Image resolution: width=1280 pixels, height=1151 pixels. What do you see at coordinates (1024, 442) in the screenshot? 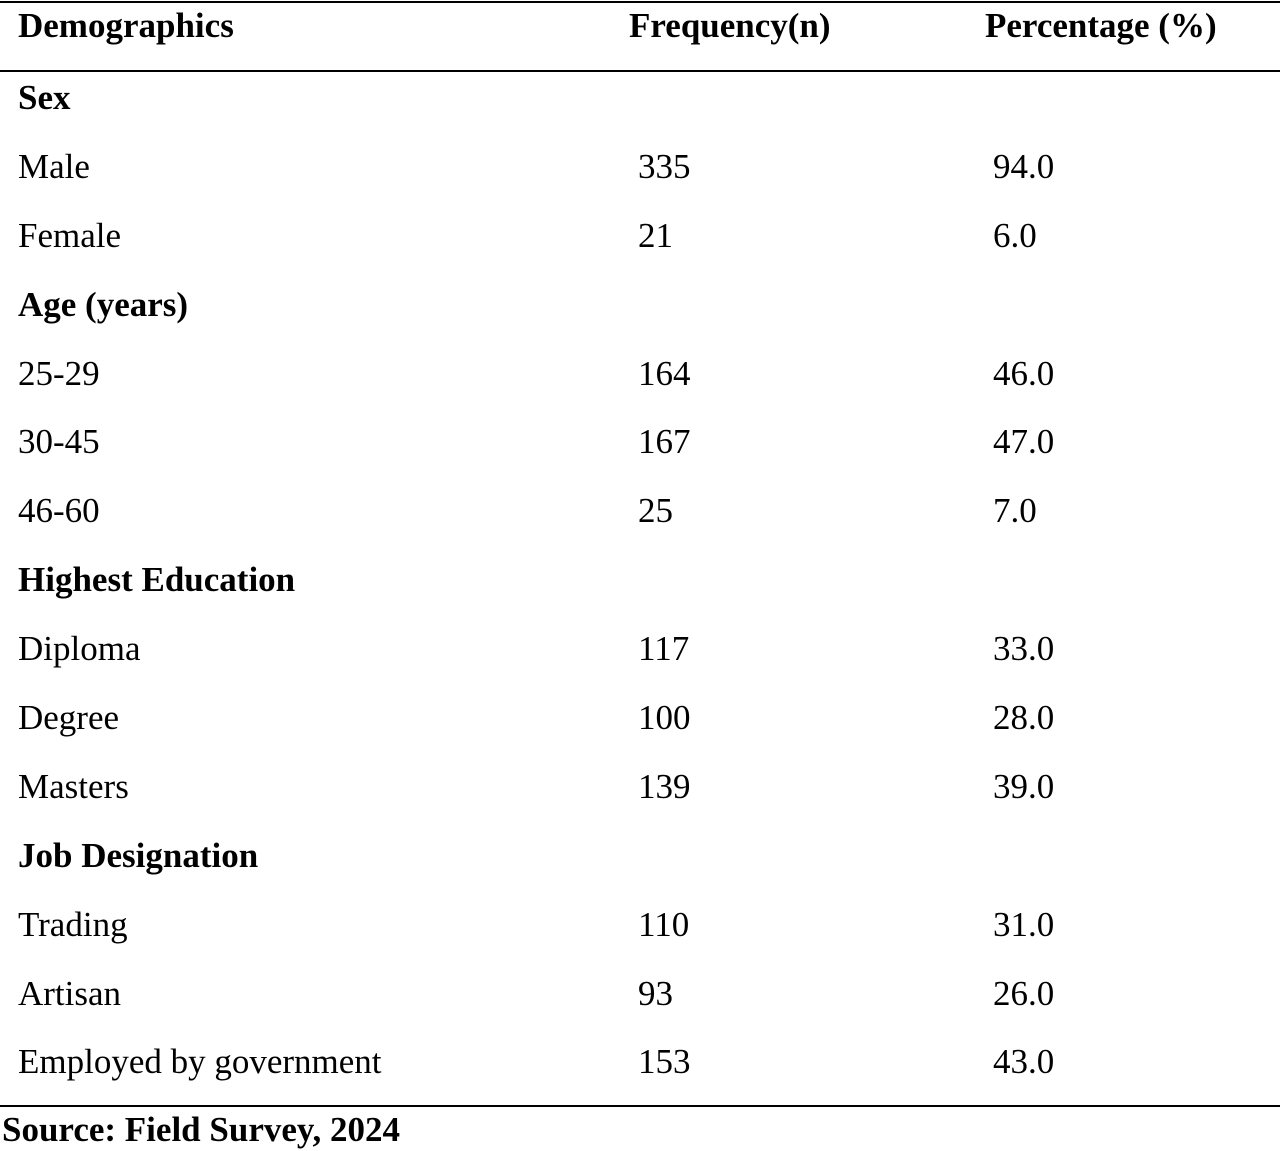
I see `row-percentage: 47.0` at bounding box center [1024, 442].